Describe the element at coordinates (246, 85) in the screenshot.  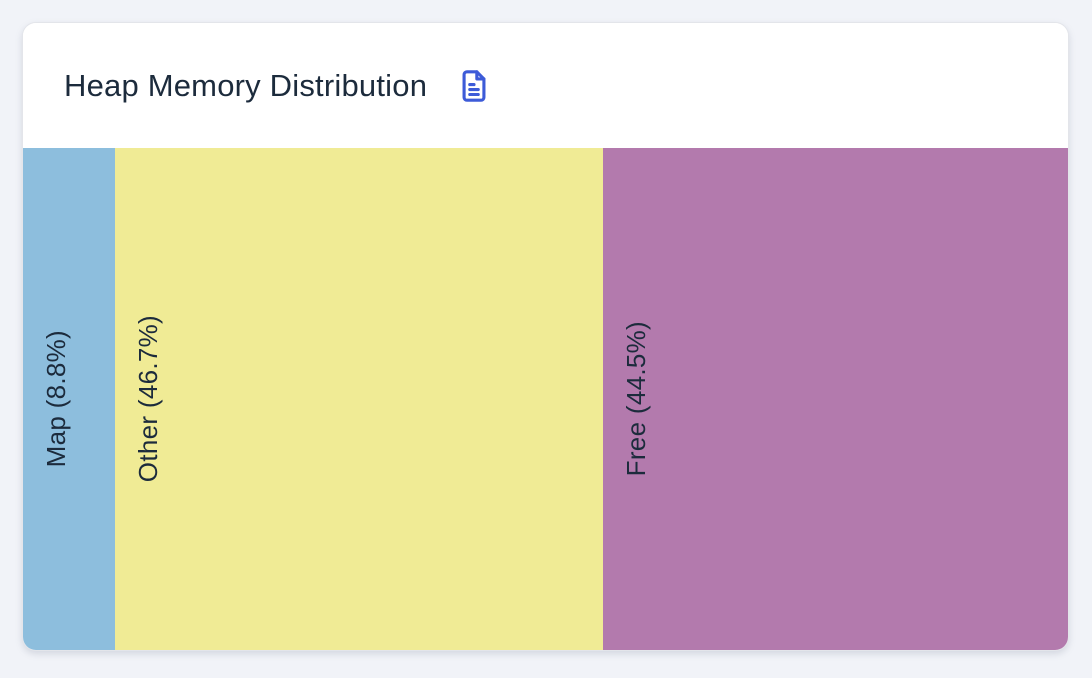
I see `page-title: Heap Memory Distribution` at that location.